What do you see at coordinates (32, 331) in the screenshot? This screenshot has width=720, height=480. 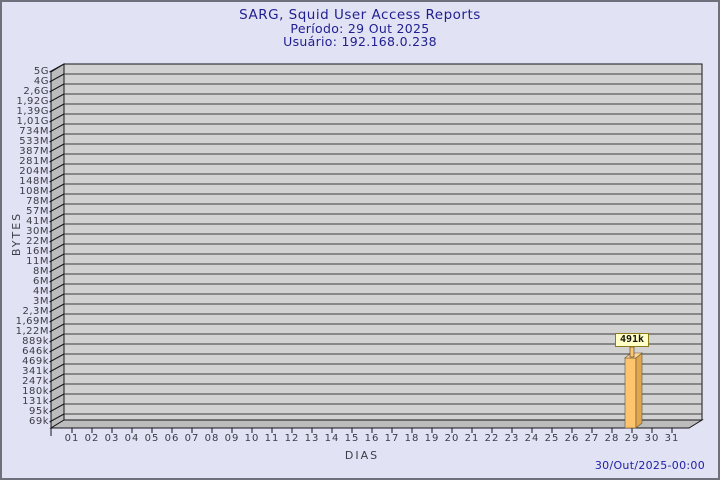 I see `y-tick-label: 1,22M` at bounding box center [32, 331].